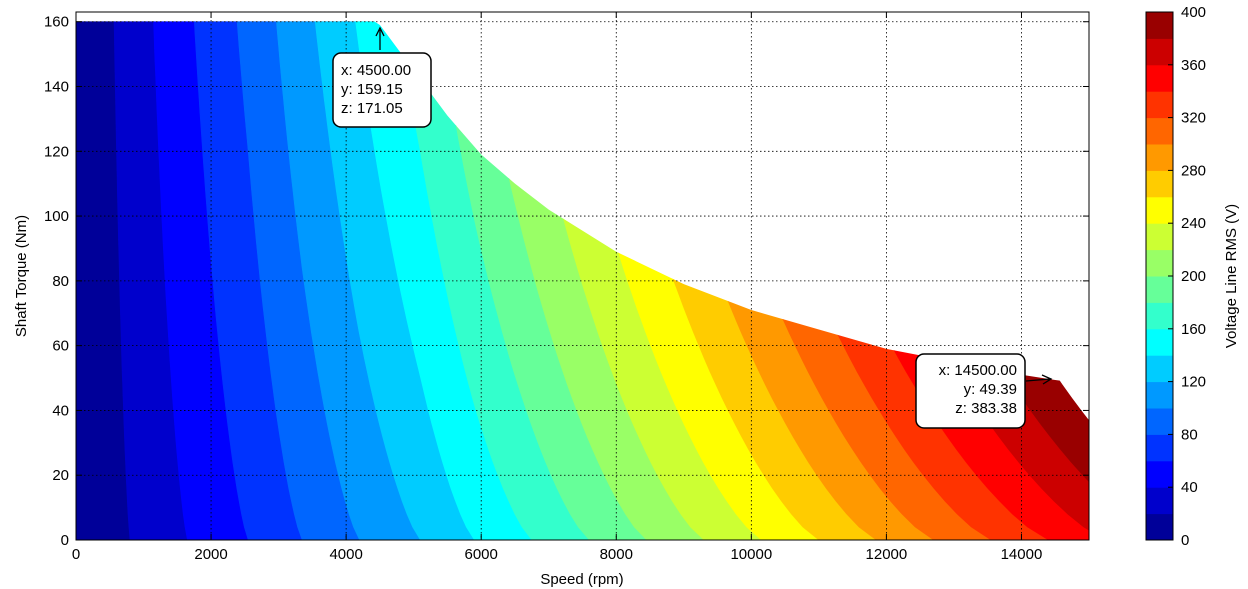 This screenshot has height=589, width=1248. I want to click on y-tick-label: 40, so click(60, 410).